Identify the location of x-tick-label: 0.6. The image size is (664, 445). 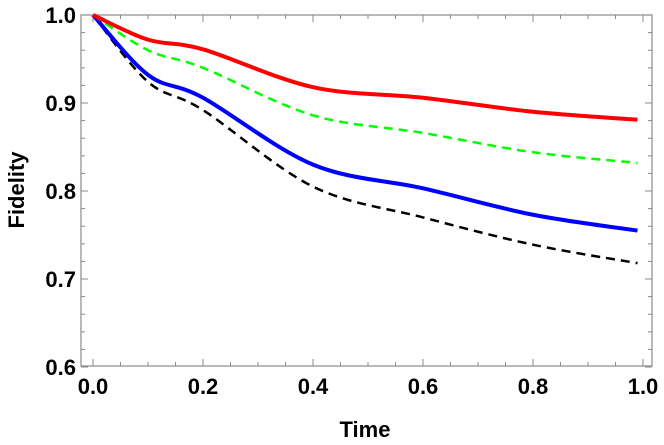
(423, 386).